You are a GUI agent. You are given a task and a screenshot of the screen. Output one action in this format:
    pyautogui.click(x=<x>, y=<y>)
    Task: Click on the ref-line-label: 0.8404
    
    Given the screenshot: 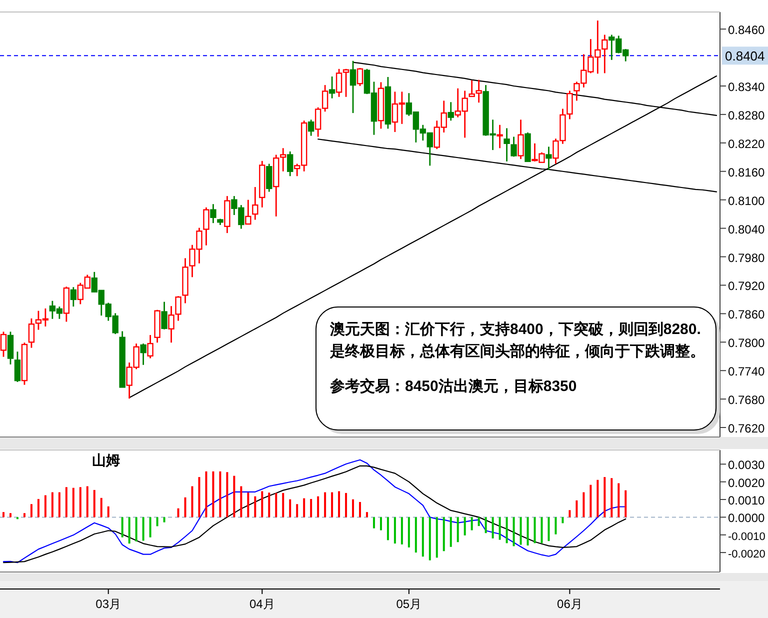 What is the action you would take?
    pyautogui.click(x=745, y=56)
    